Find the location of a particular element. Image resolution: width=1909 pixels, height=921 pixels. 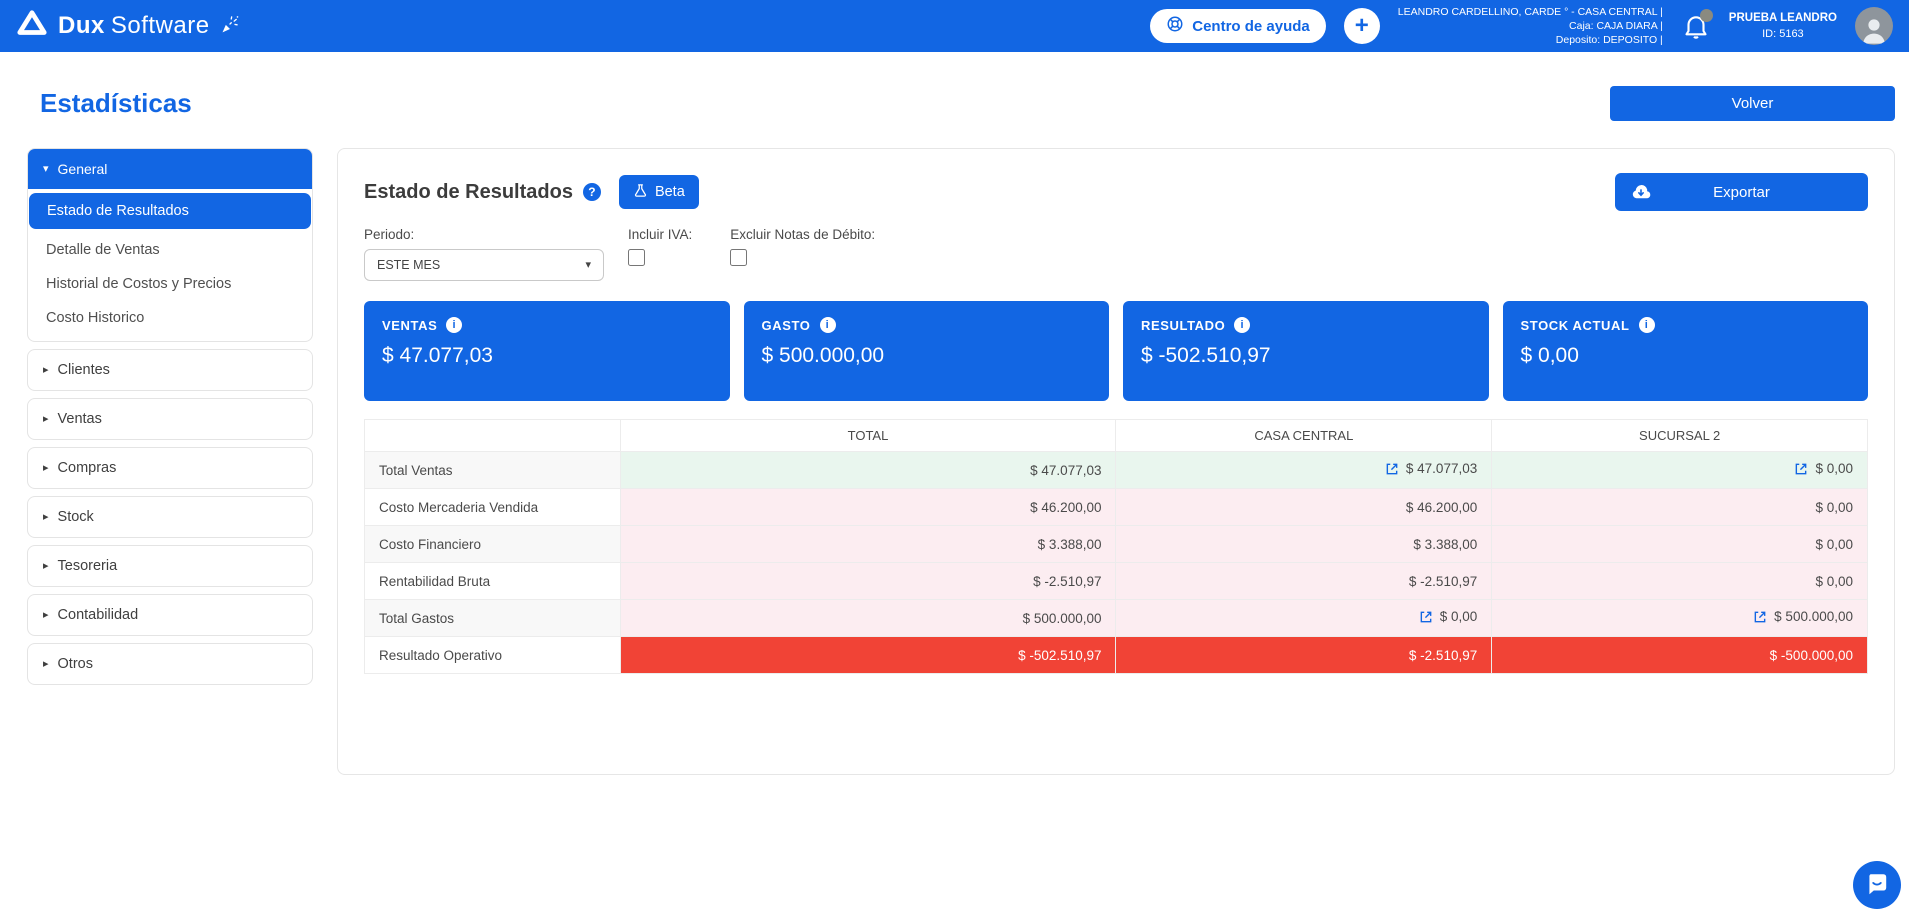

avatar is located at coordinates (1874, 26).